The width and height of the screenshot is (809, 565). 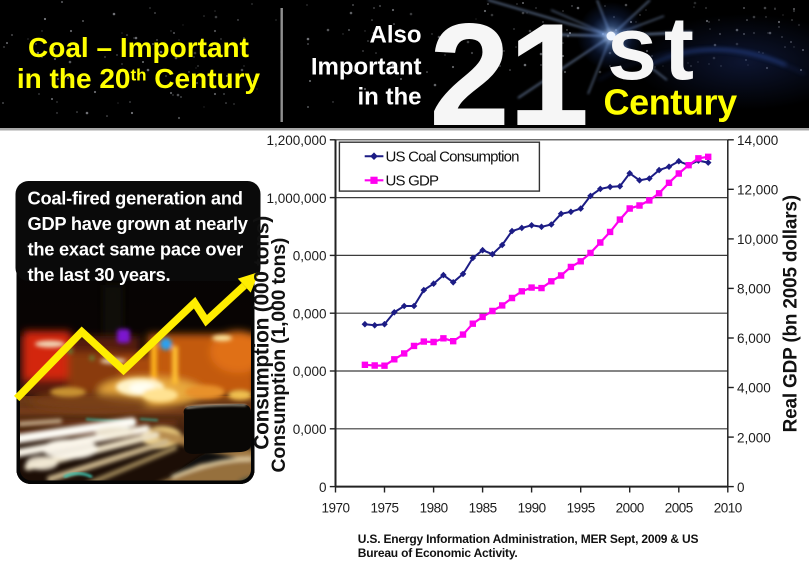 I want to click on svg-text: Consumption (1,000 tons), so click(x=279, y=355).